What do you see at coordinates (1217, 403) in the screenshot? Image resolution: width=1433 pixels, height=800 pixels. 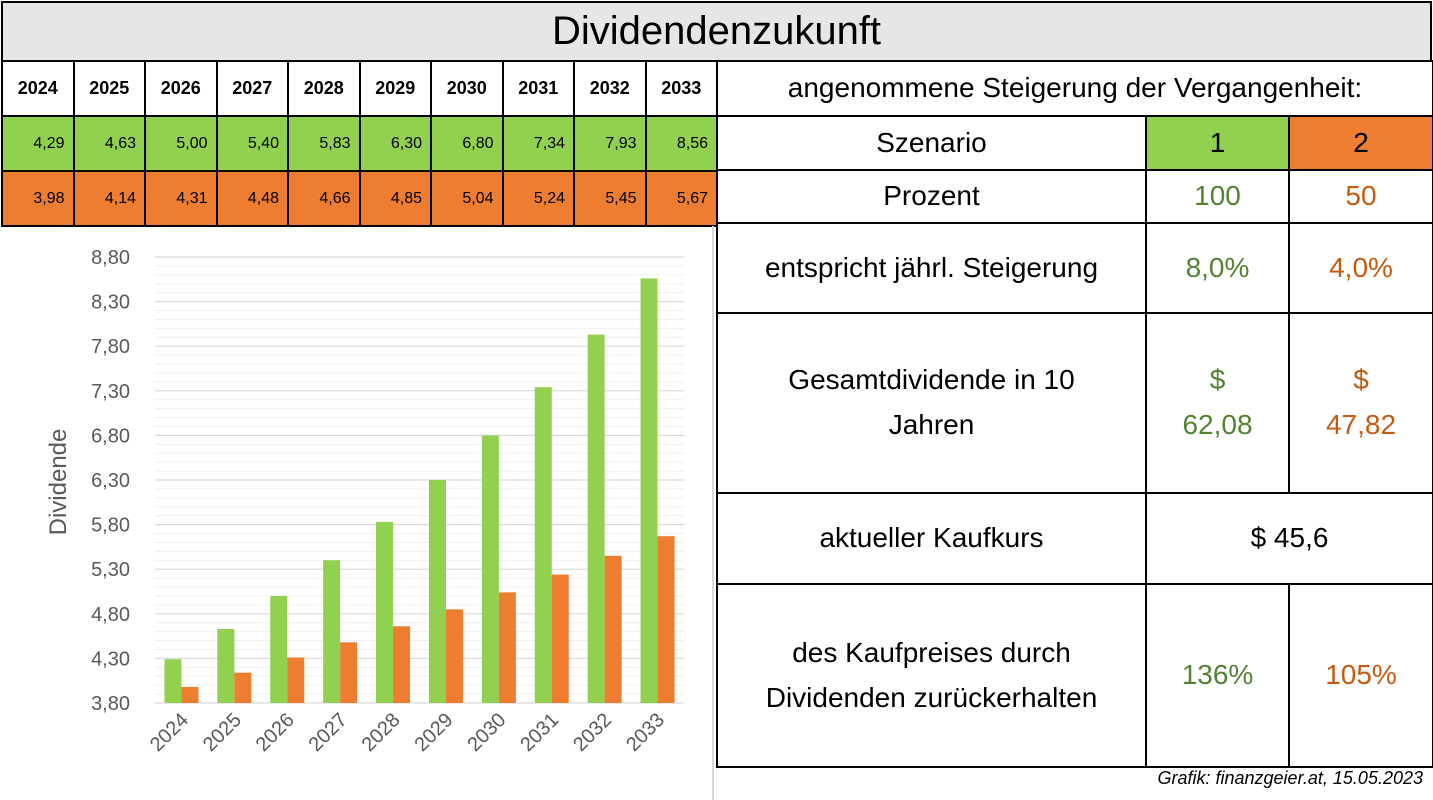 I see `gesamtdividende-1-cell: $ 62,08` at bounding box center [1217, 403].